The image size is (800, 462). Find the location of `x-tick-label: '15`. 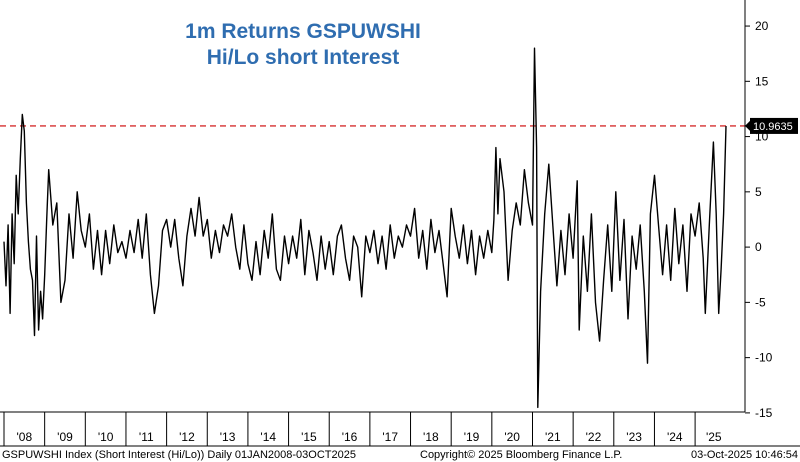

x-tick-label: '15 is located at coordinates (309, 437).